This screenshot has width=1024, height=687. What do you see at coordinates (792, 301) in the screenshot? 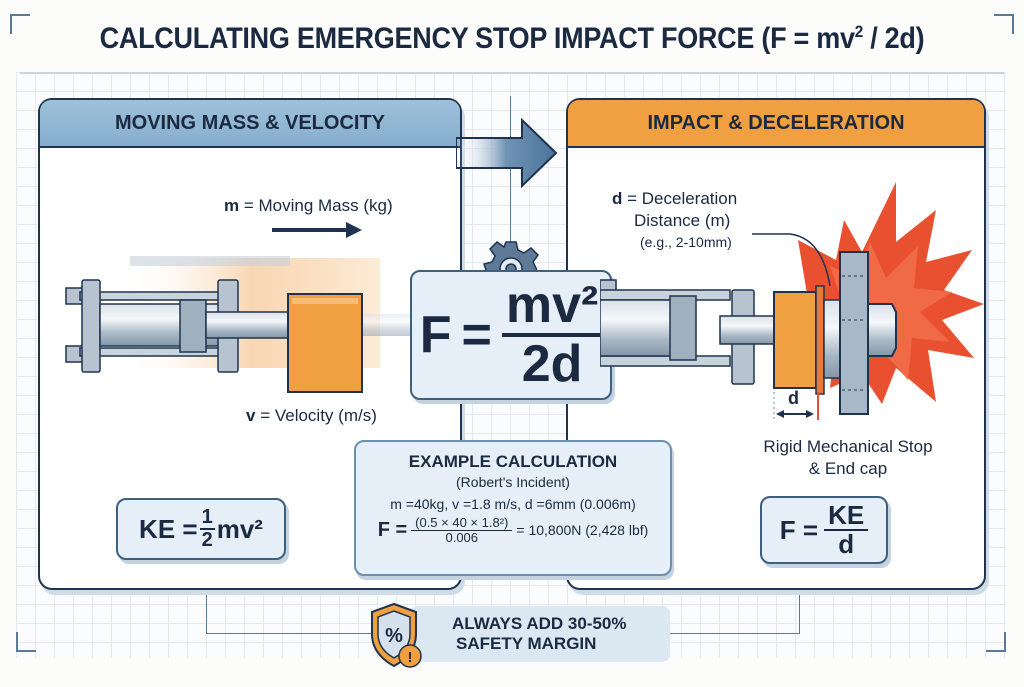
I see `impact-stop-illustration` at bounding box center [792, 301].